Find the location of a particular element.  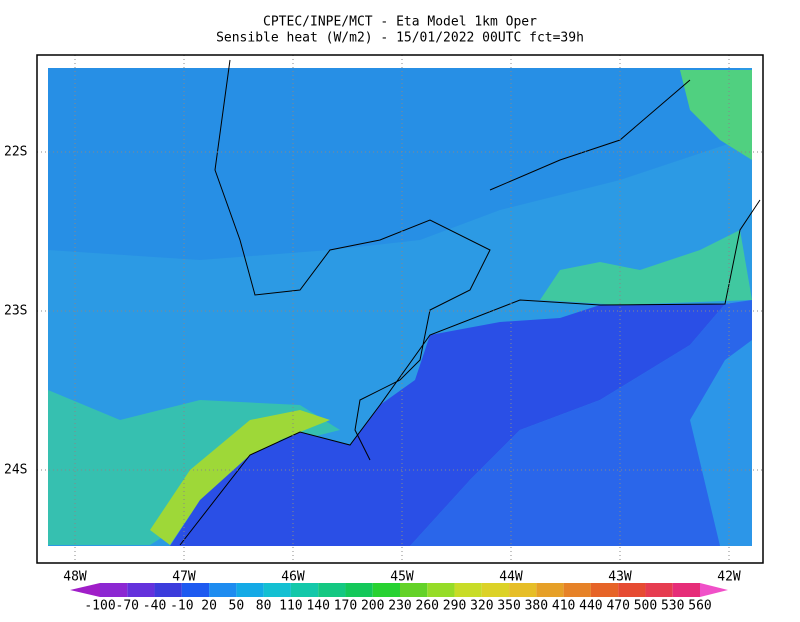

colorbar-label: 320 is located at coordinates (481, 606).